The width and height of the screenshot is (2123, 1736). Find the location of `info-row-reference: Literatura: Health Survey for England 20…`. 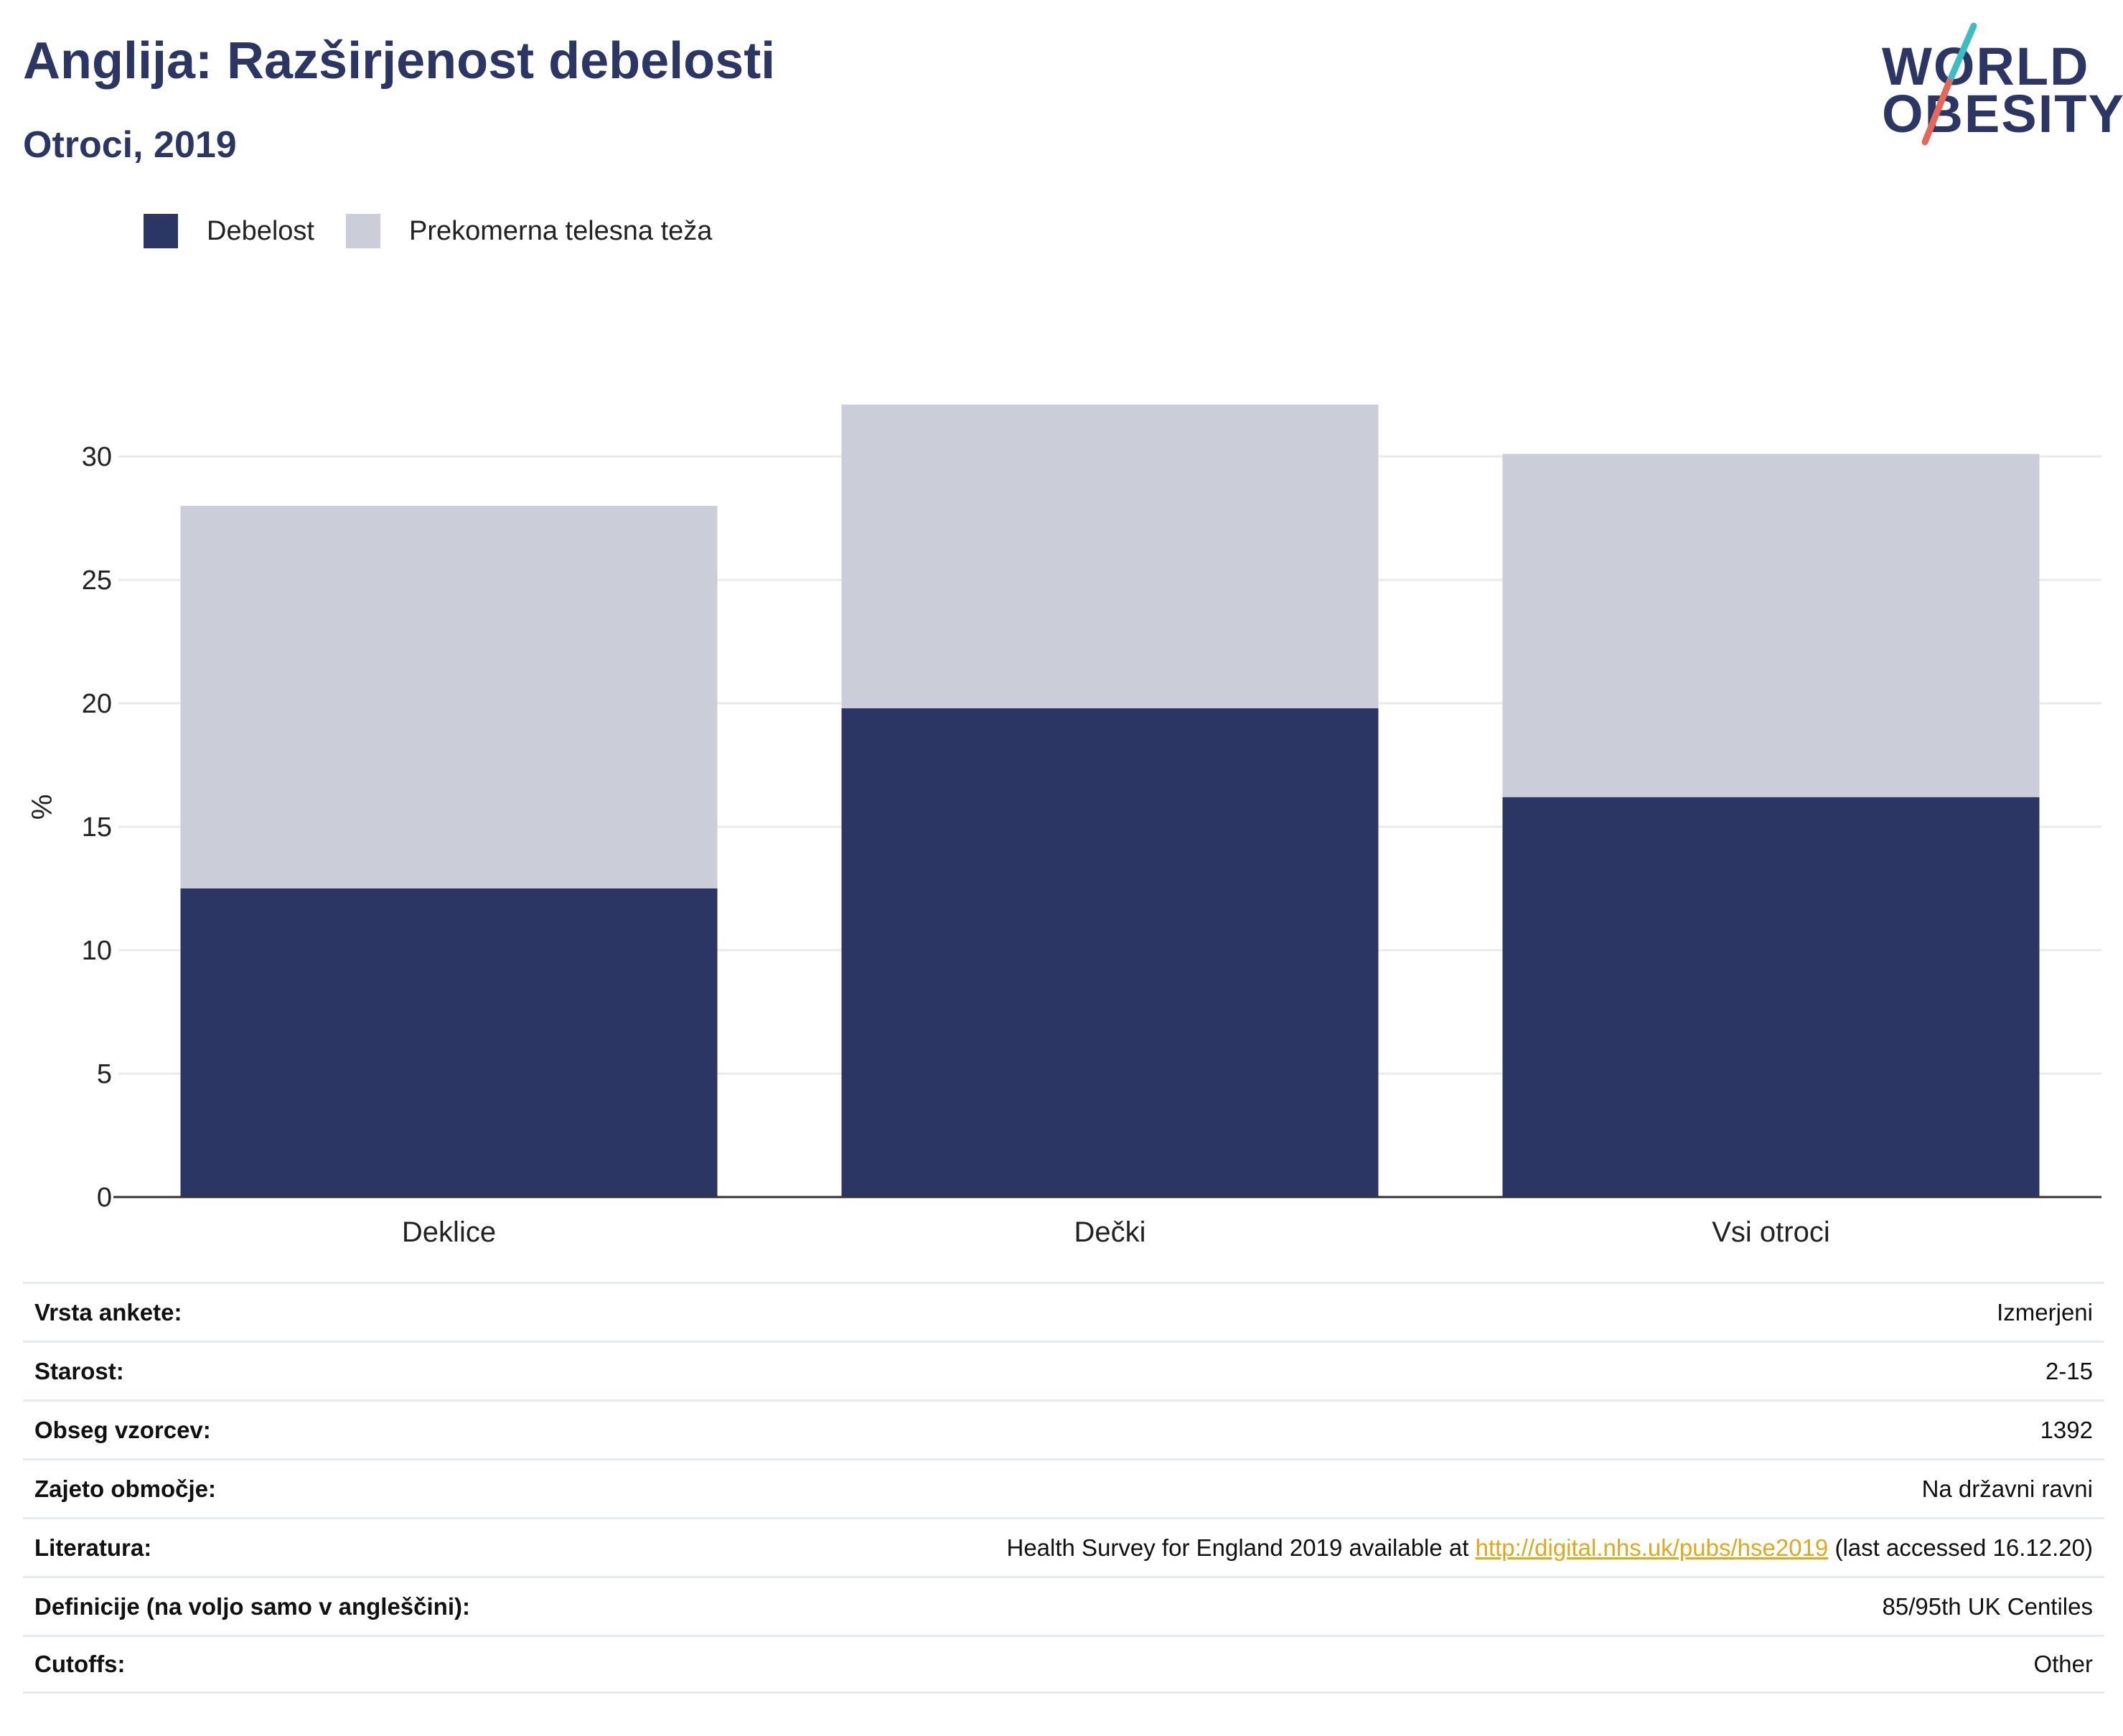

info-row-reference: Literatura: Health Survey for England 20… is located at coordinates (1063, 1546).